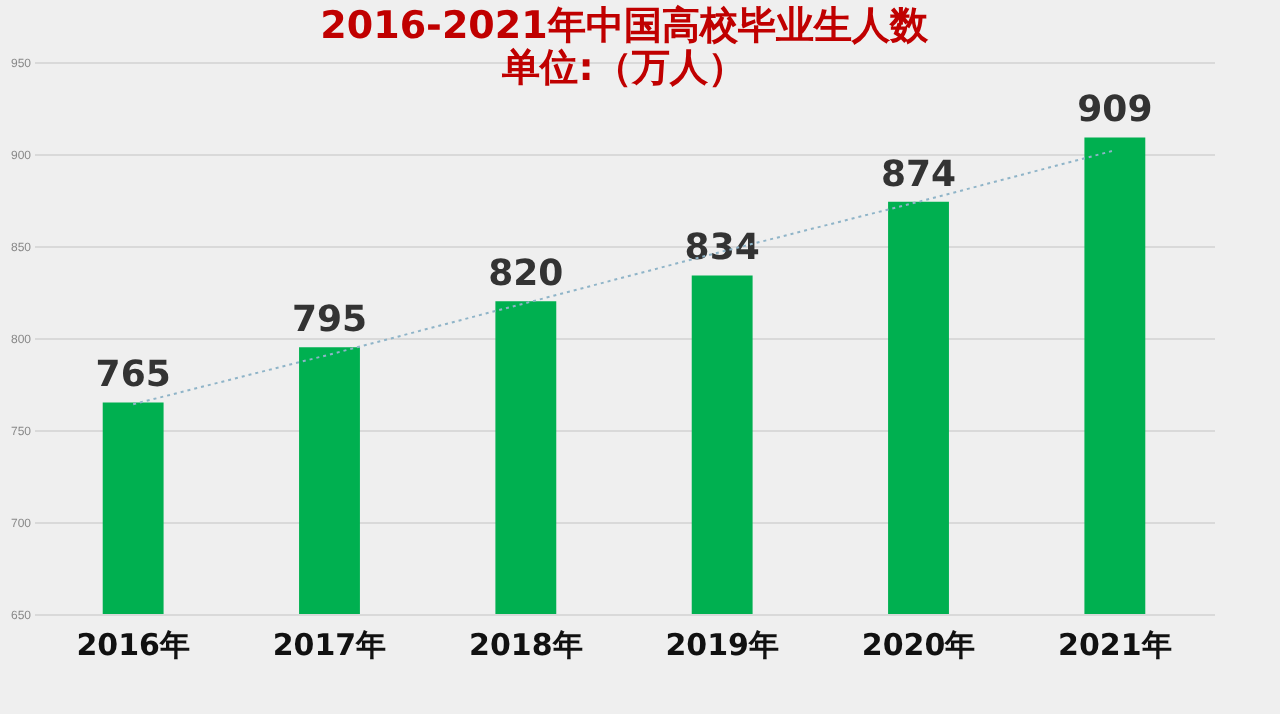  I want to click on data-label: 874, so click(918, 174).